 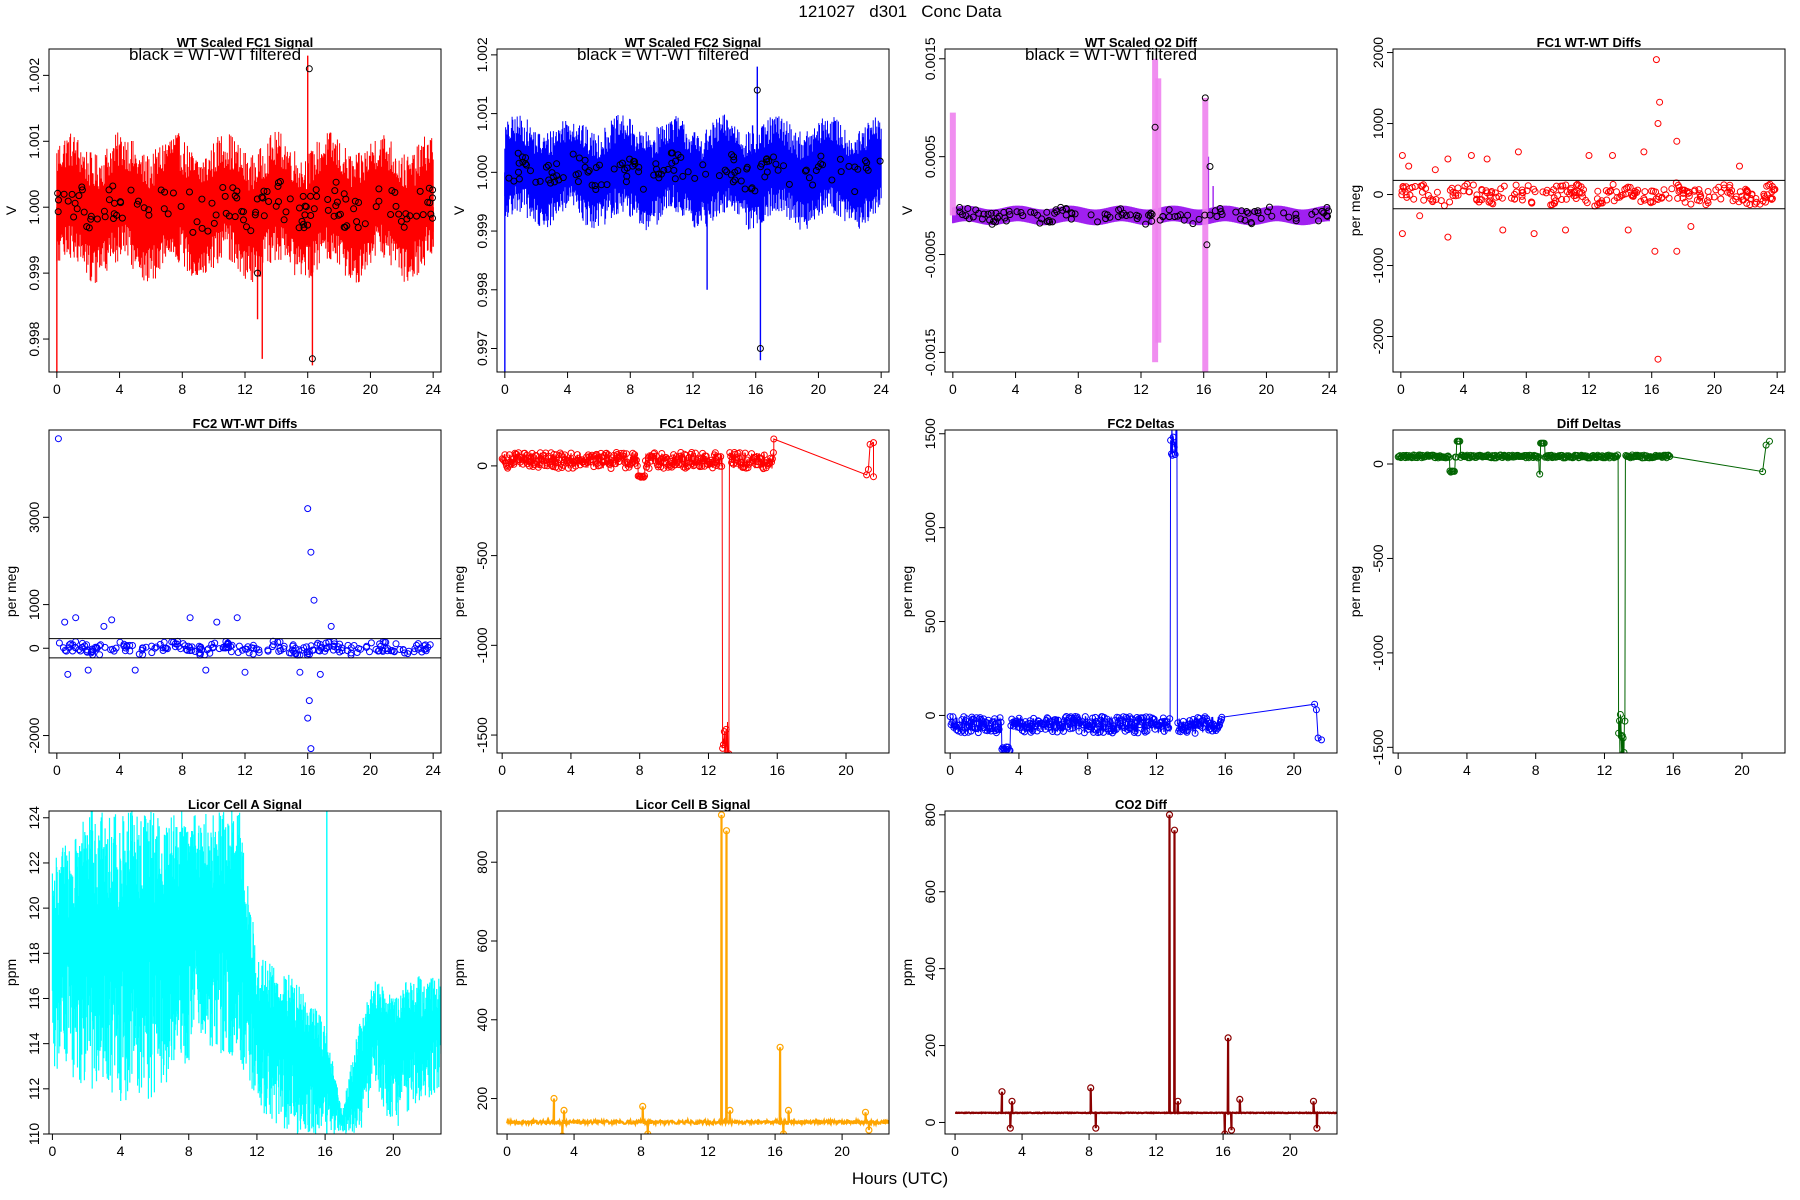 What do you see at coordinates (1111, 54) in the screenshot?
I see `subtitle-p3: black = WT-WT filtered` at bounding box center [1111, 54].